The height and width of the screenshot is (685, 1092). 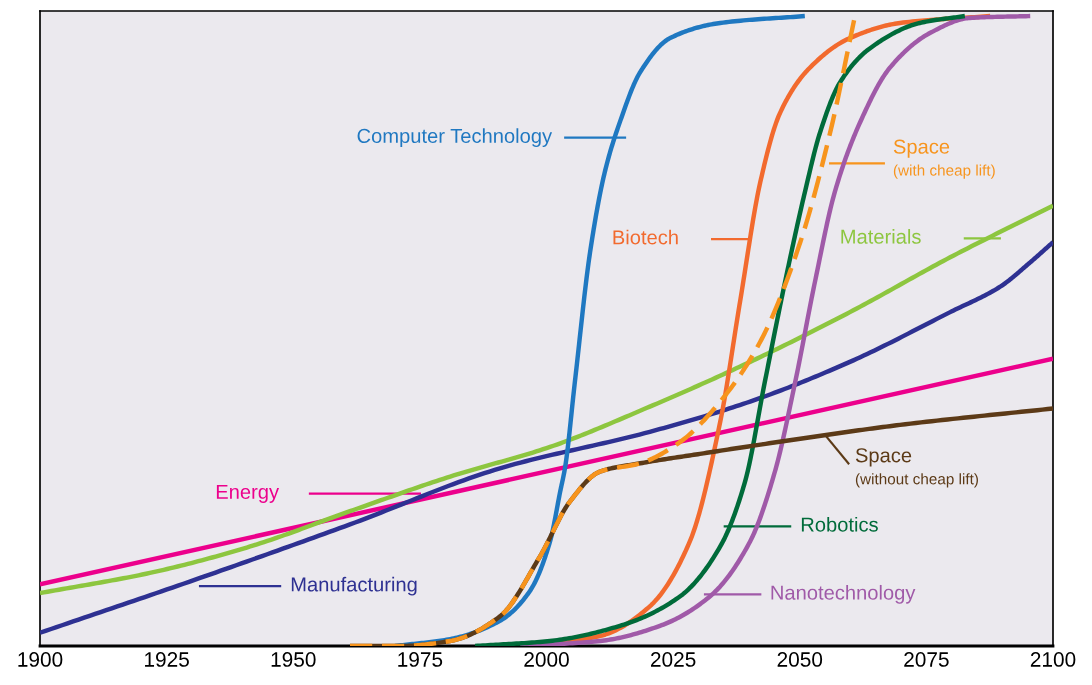 What do you see at coordinates (455, 138) in the screenshot?
I see `text: Computer Technology` at bounding box center [455, 138].